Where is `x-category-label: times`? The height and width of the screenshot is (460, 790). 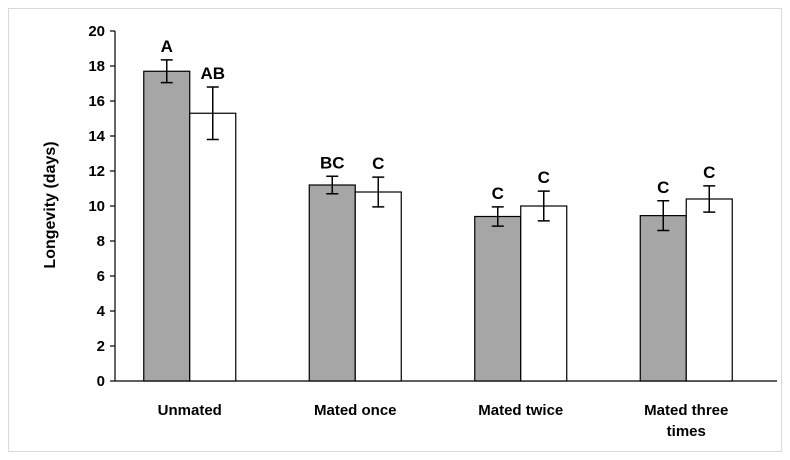 x-category-label: times is located at coordinates (686, 431).